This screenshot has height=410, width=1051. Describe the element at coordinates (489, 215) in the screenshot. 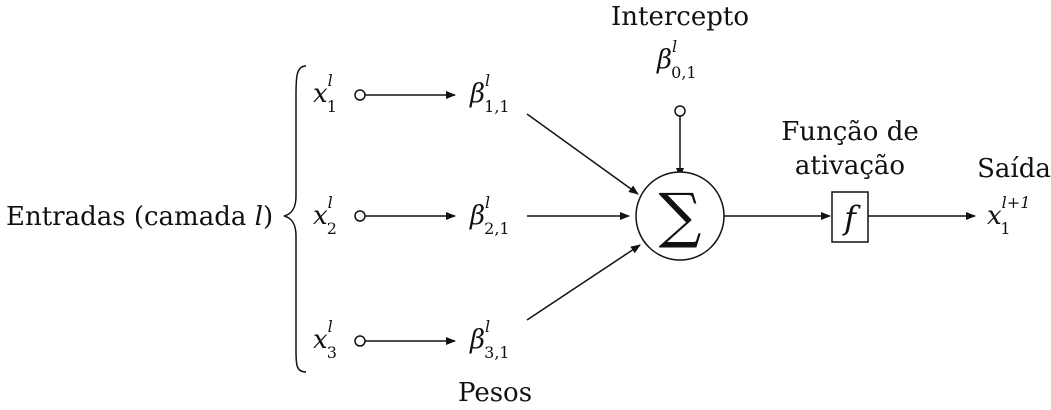

I see `weight-2: βl 2,1` at that location.